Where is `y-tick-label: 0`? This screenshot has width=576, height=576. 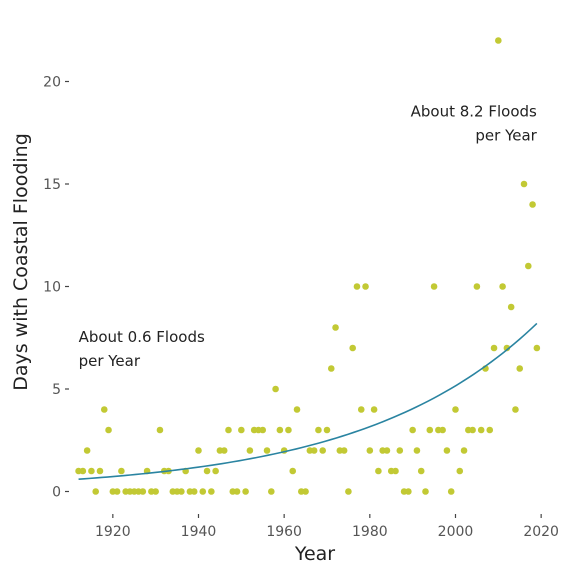 y-tick-label: 0 is located at coordinates (56, 493).